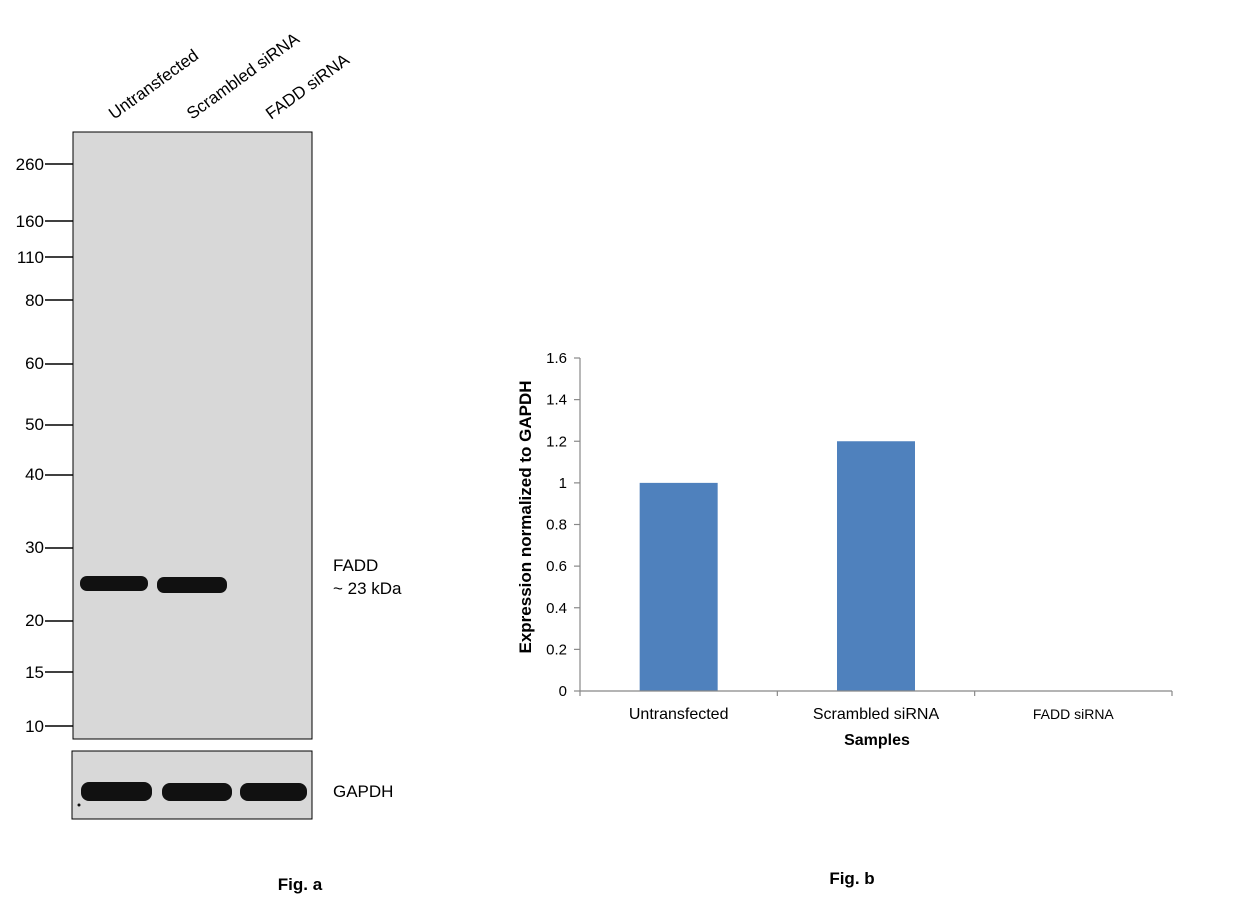 The image size is (1247, 907). I want to click on x-axis-categories: Untransfected Scrambled siRNA FADD siRNA, so click(872, 714).